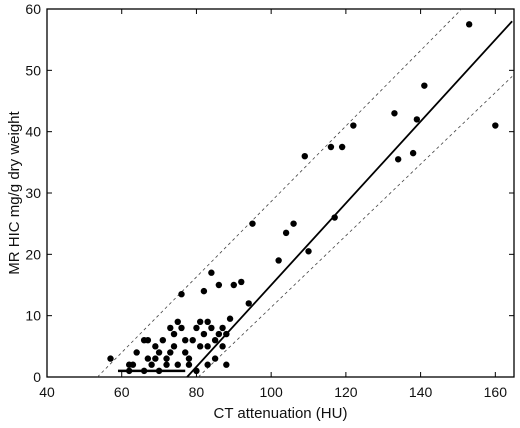 The image size is (520, 428). I want to click on y-tick-label: 10, so click(33, 316).